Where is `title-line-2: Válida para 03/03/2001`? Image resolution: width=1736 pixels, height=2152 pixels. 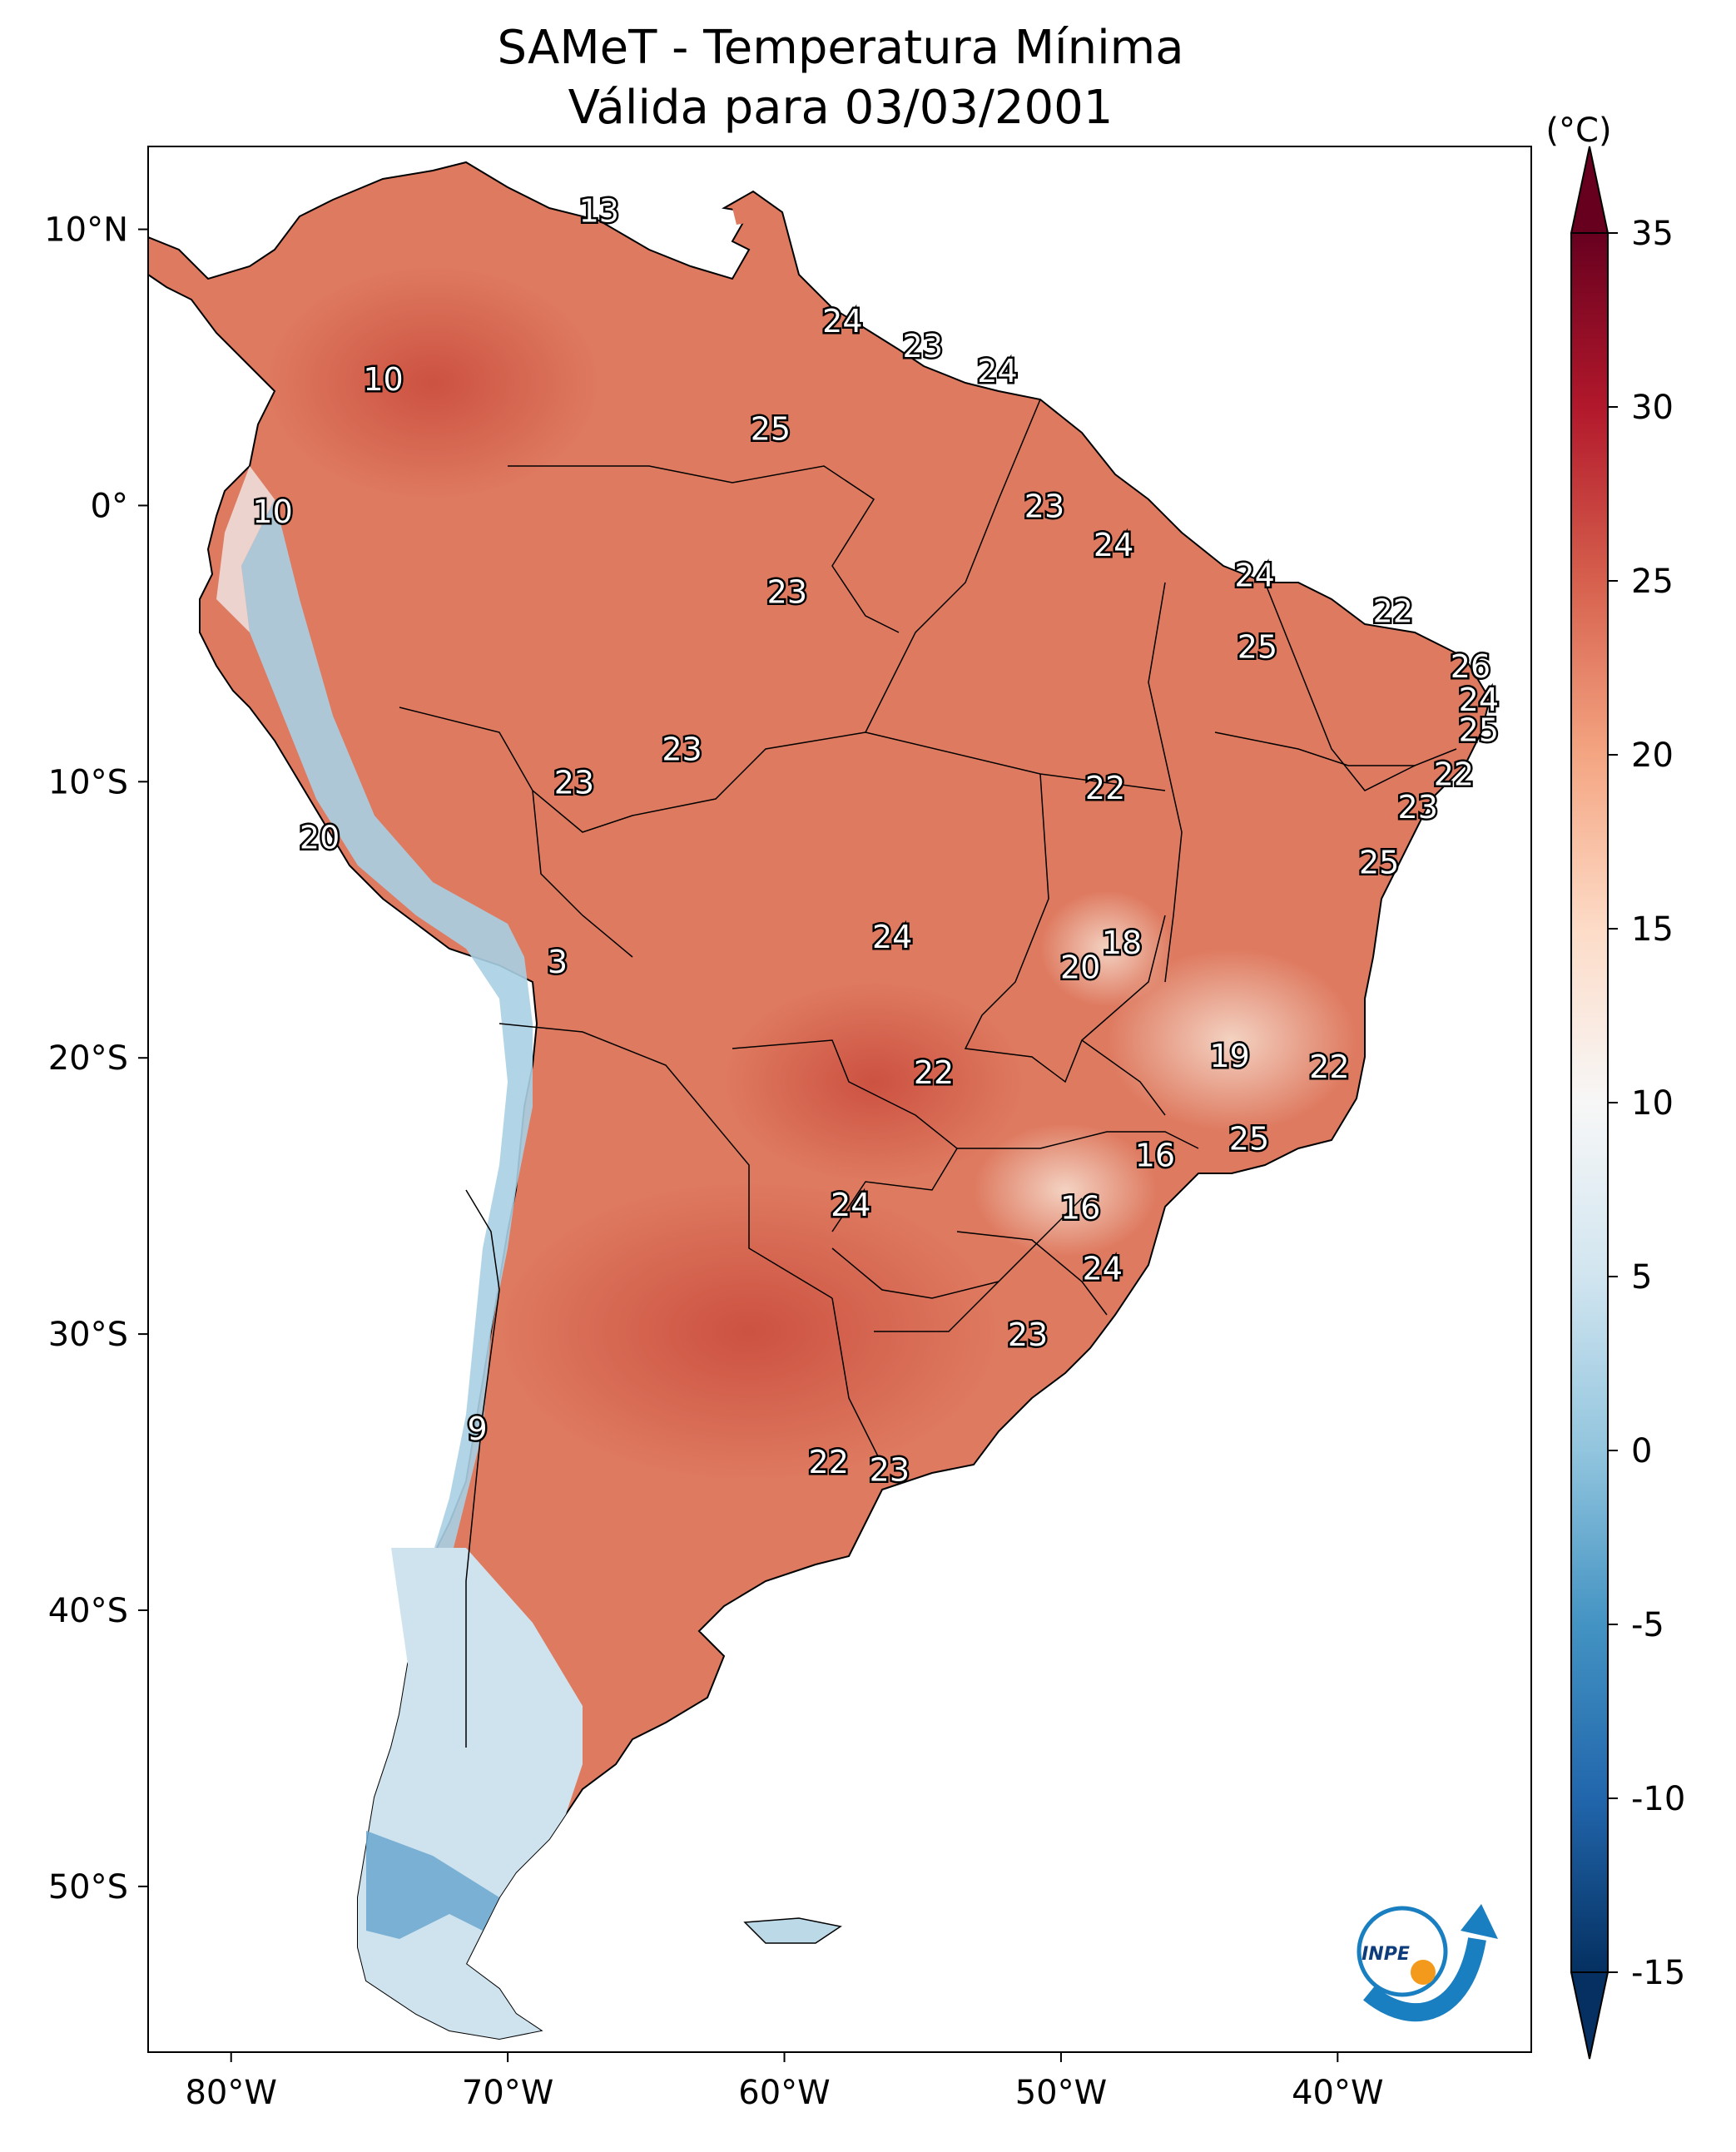 title-line-2: Válida para 03/03/2001 is located at coordinates (841, 108).